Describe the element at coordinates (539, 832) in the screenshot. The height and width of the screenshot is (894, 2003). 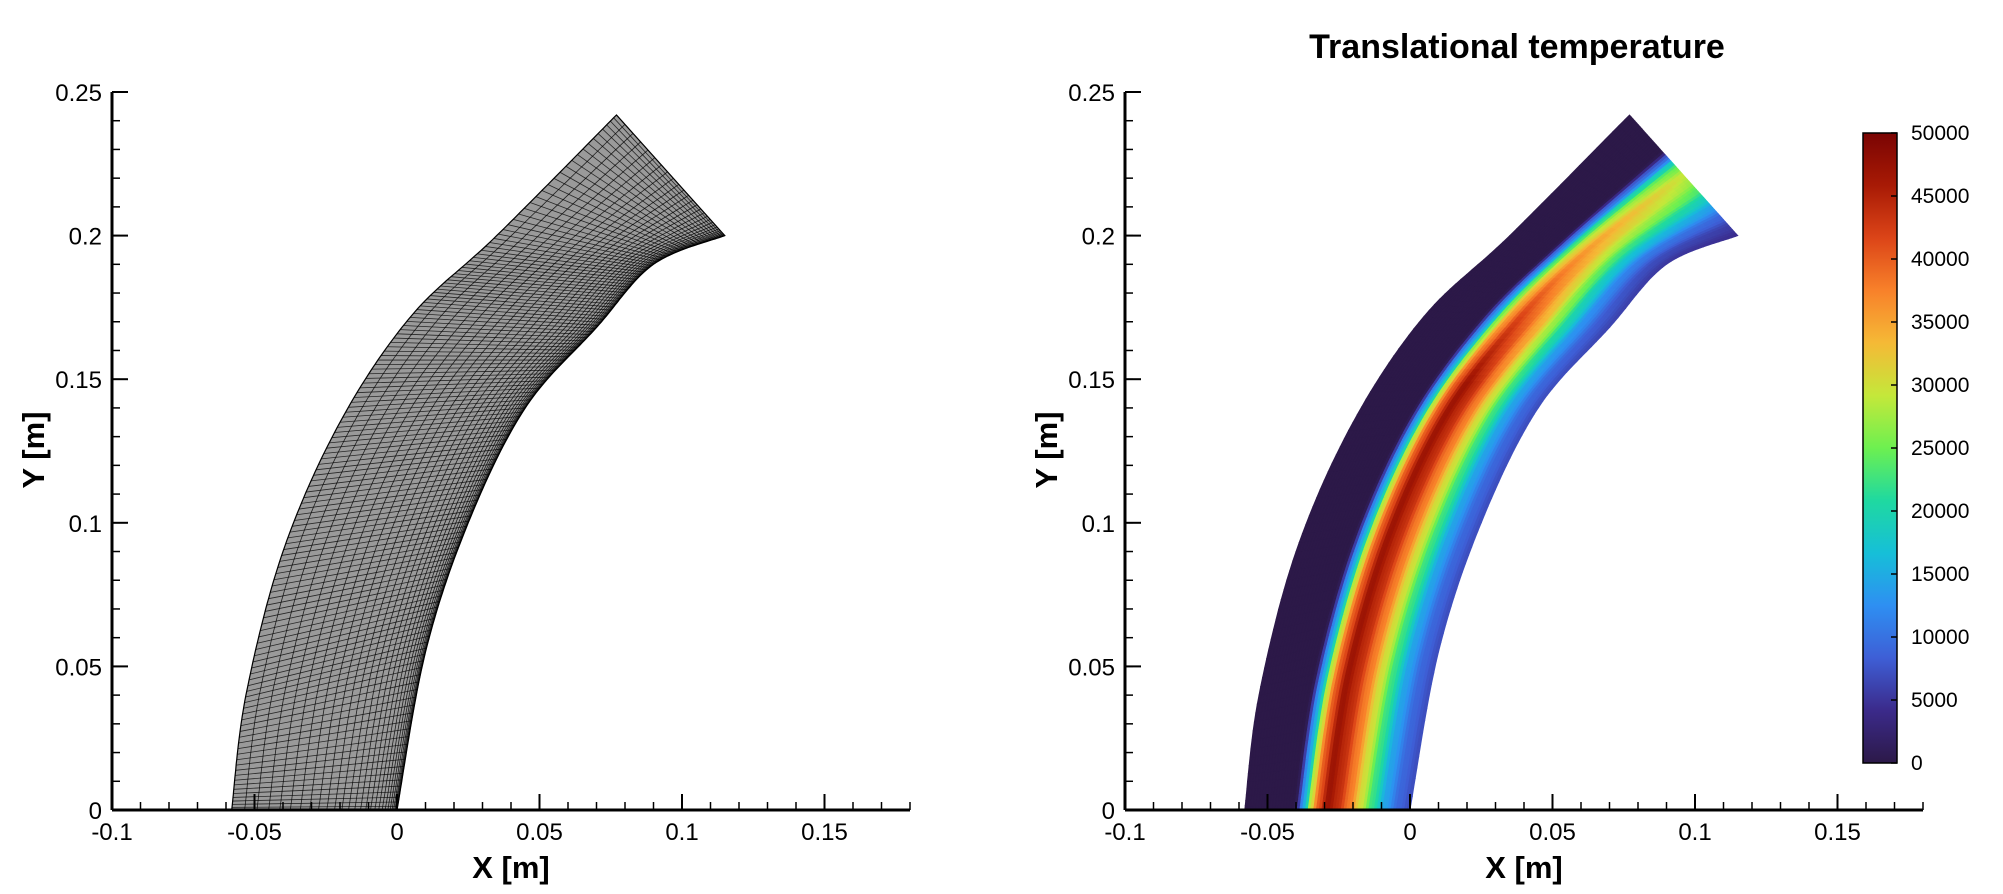
I see `left-x-tick-label: 0.05` at that location.